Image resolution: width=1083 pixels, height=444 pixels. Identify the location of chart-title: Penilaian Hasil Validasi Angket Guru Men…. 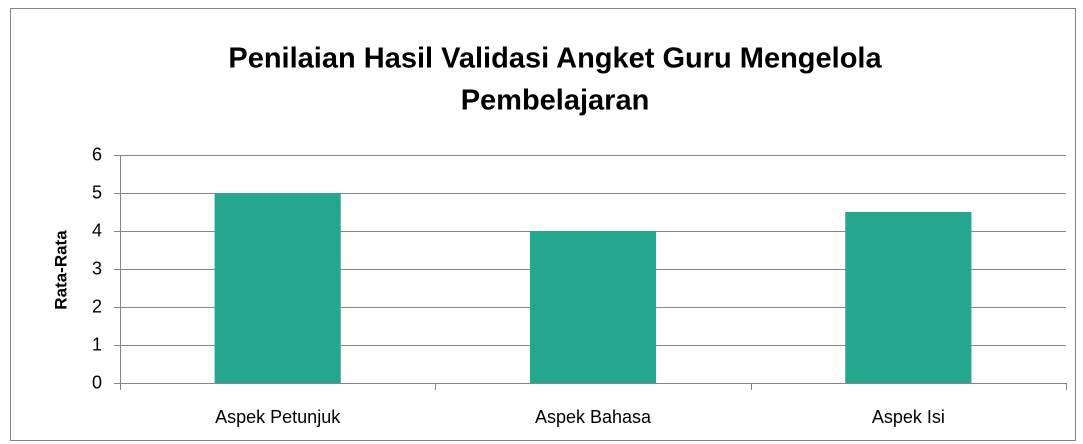
(555, 59).